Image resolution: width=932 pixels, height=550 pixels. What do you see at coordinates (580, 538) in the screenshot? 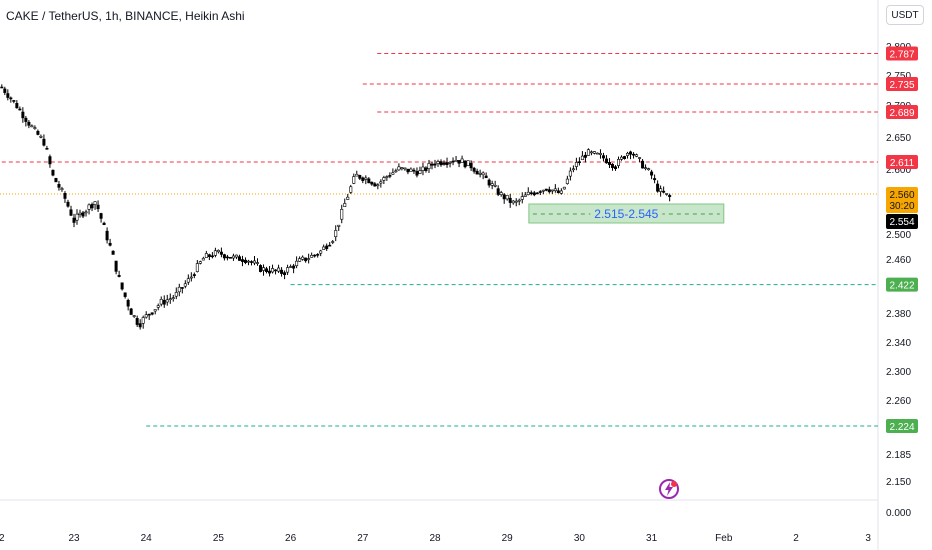
I see `x-tick-label: 30` at bounding box center [580, 538].